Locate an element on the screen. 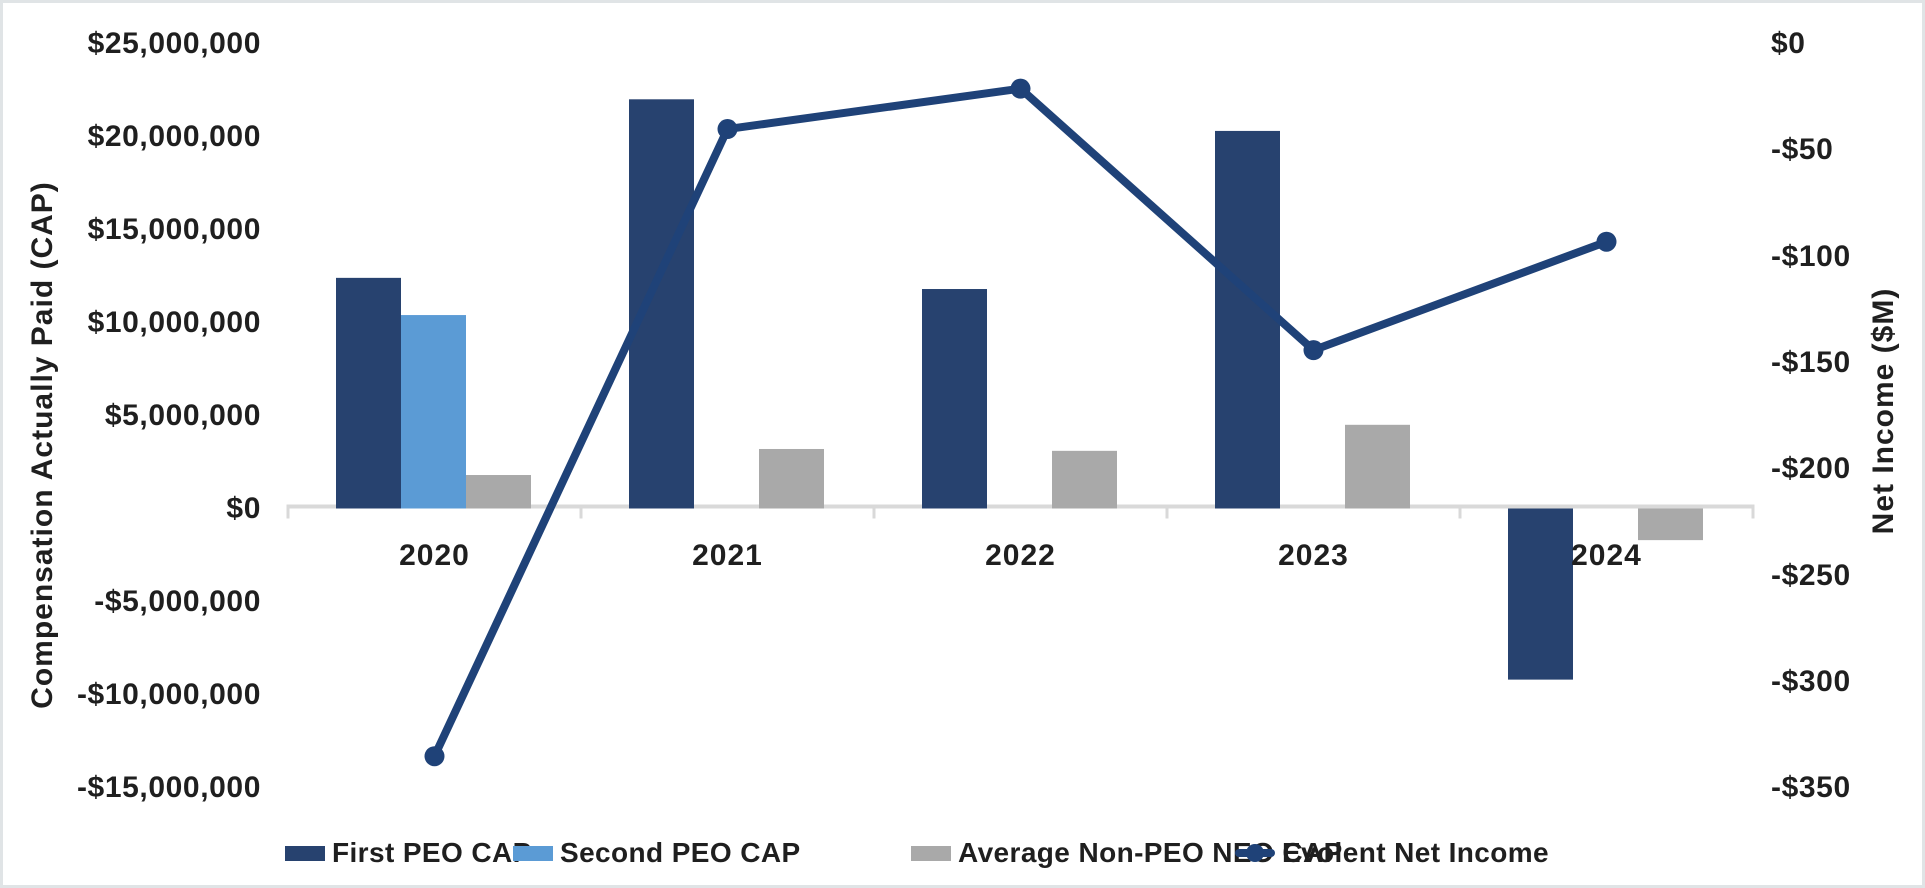 Image resolution: width=1925 pixels, height=888 pixels. legend-line-dot is located at coordinates (1255, 853).